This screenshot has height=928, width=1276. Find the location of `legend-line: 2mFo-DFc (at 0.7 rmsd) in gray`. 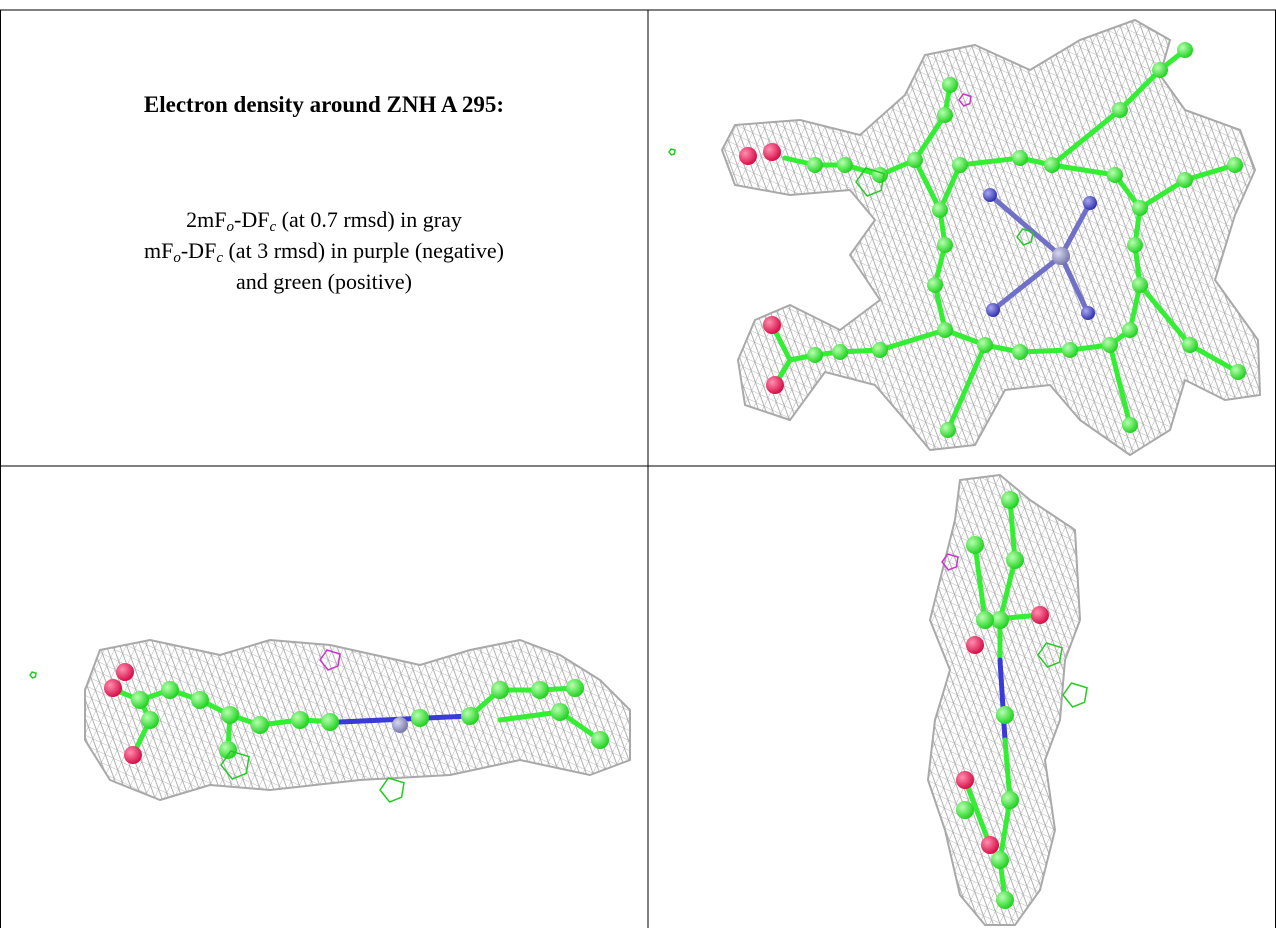

legend-line: 2mFo-DFc (at 0.7 rmsd) in gray is located at coordinates (324, 219).